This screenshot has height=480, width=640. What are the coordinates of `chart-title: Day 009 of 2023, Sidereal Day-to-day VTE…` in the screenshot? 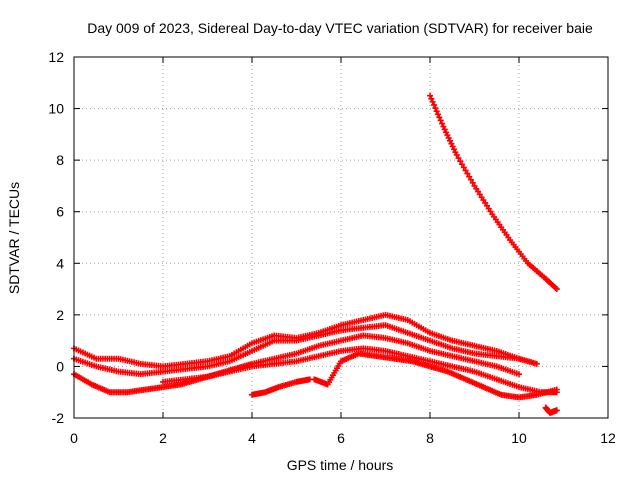 It's located at (340, 28).